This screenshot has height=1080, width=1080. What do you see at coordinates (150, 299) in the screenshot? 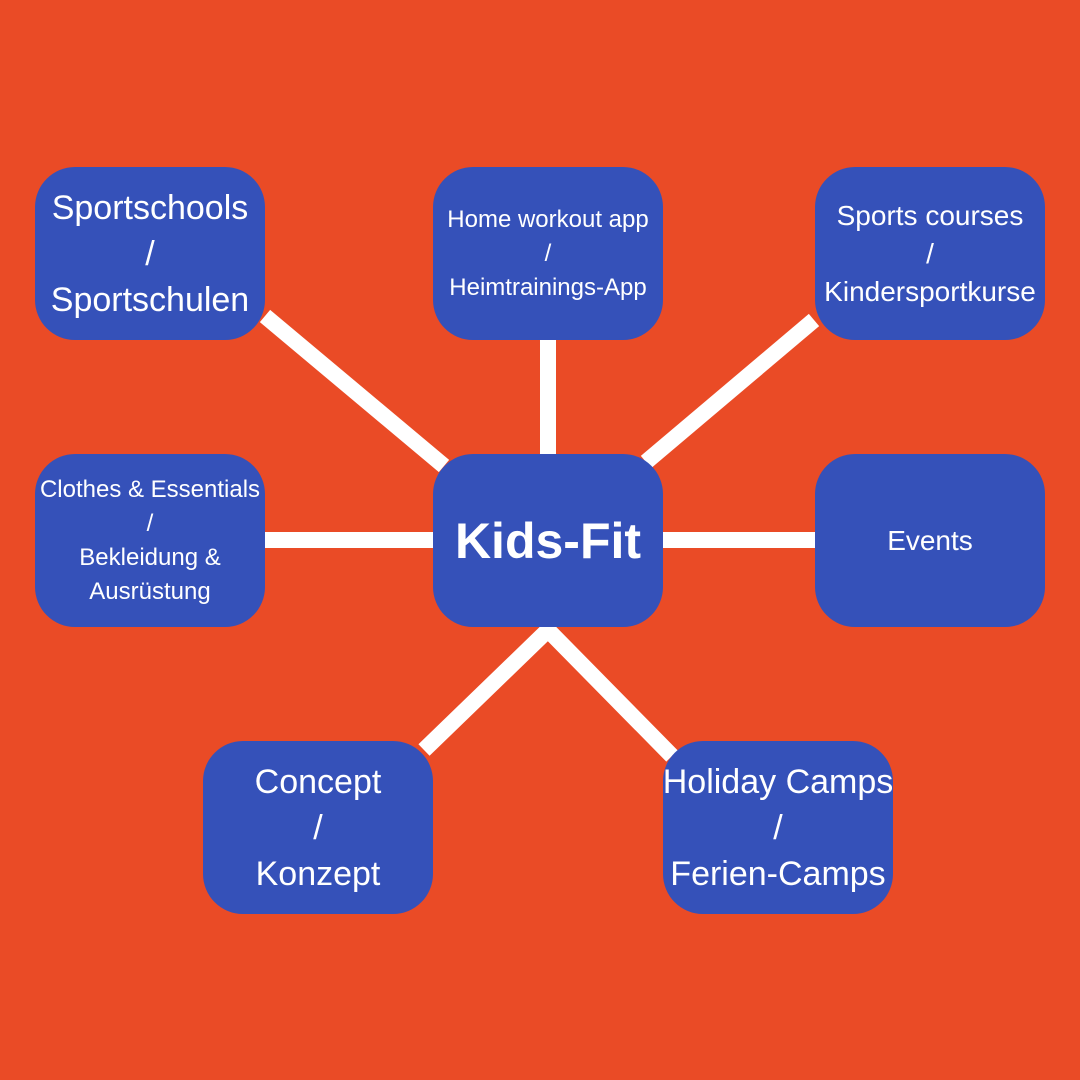
I see `node-label-line: Sportschulen` at bounding box center [150, 299].